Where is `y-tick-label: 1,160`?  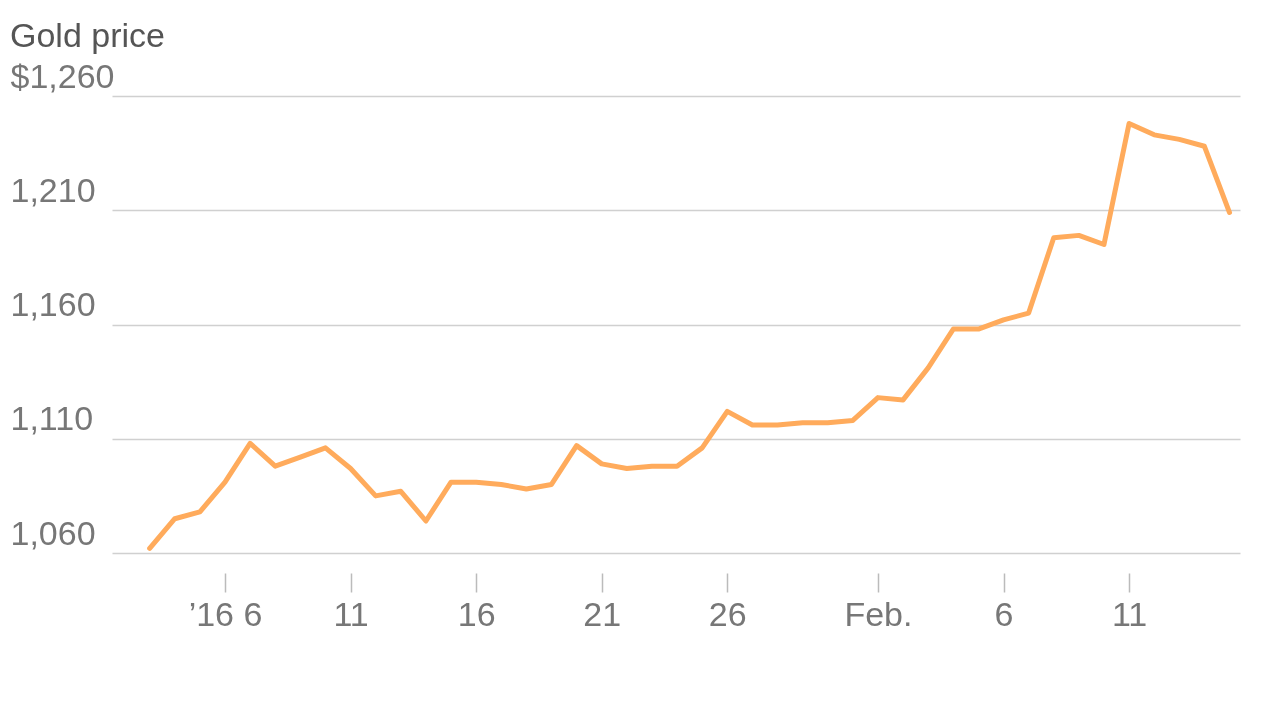
y-tick-label: 1,160 is located at coordinates (53, 304).